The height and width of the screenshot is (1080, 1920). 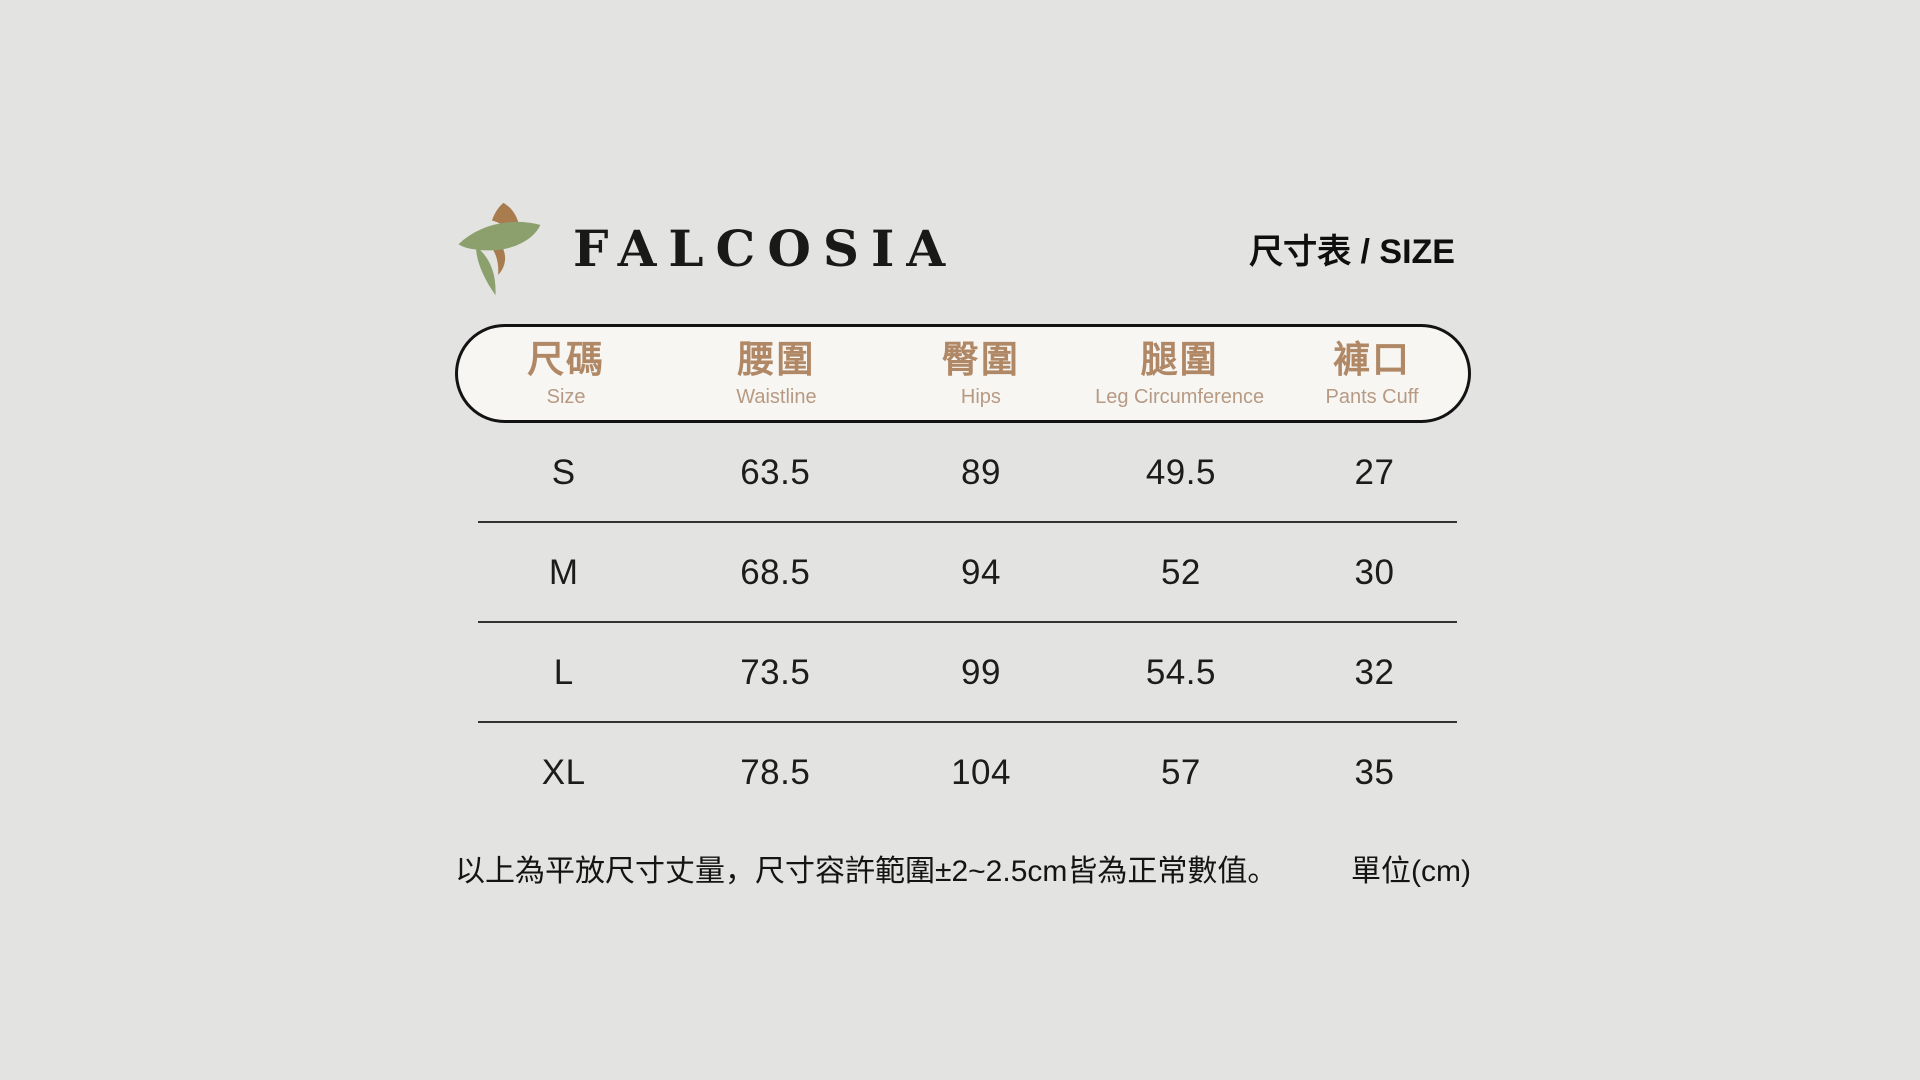 What do you see at coordinates (981, 572) in the screenshot?
I see `cell-hips: 94` at bounding box center [981, 572].